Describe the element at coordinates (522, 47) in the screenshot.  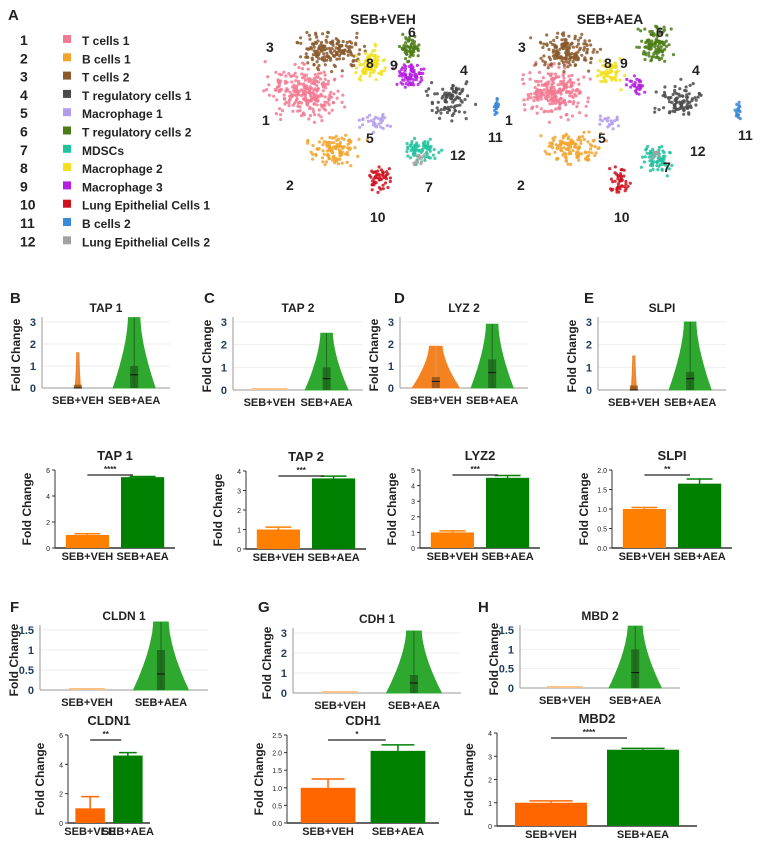
I see `cluster-label: 3` at that location.